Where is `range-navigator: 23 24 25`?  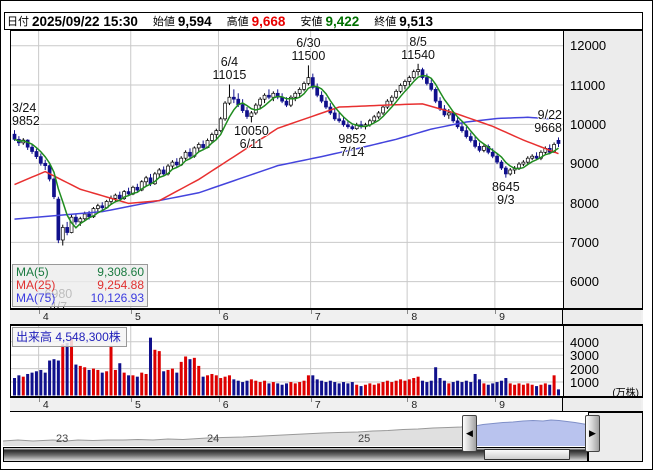 range-navigator: 23 24 25 is located at coordinates (295, 429).